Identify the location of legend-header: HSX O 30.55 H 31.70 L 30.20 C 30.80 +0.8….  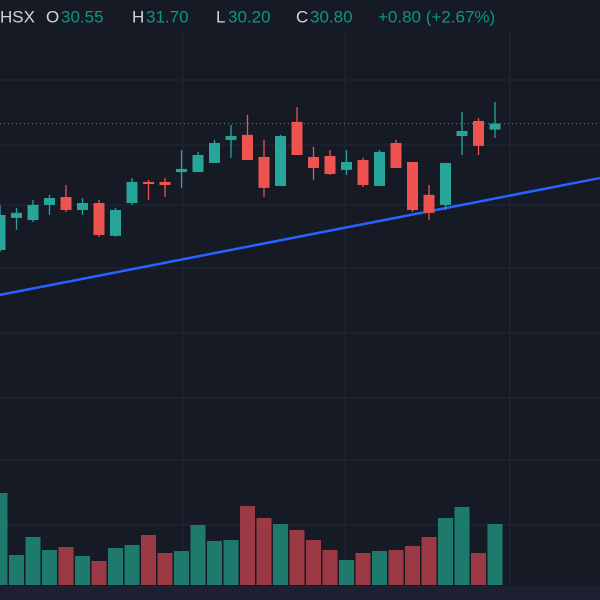
(247, 16).